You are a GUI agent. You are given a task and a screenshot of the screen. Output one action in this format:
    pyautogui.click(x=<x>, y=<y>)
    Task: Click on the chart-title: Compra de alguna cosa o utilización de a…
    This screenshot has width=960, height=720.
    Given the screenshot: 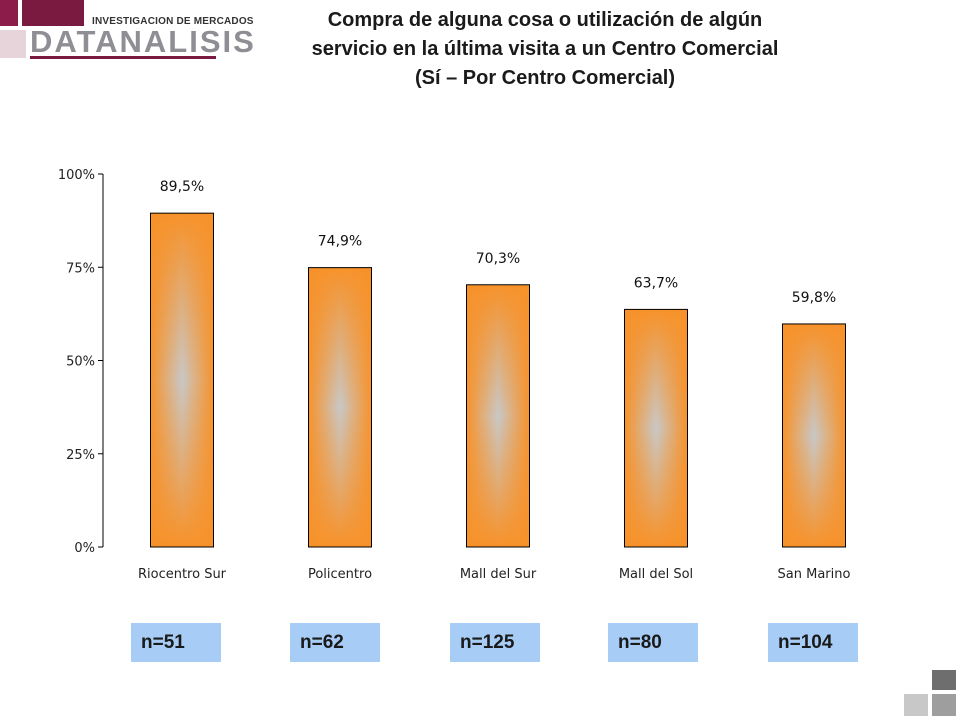 What is the action you would take?
    pyautogui.click(x=545, y=49)
    